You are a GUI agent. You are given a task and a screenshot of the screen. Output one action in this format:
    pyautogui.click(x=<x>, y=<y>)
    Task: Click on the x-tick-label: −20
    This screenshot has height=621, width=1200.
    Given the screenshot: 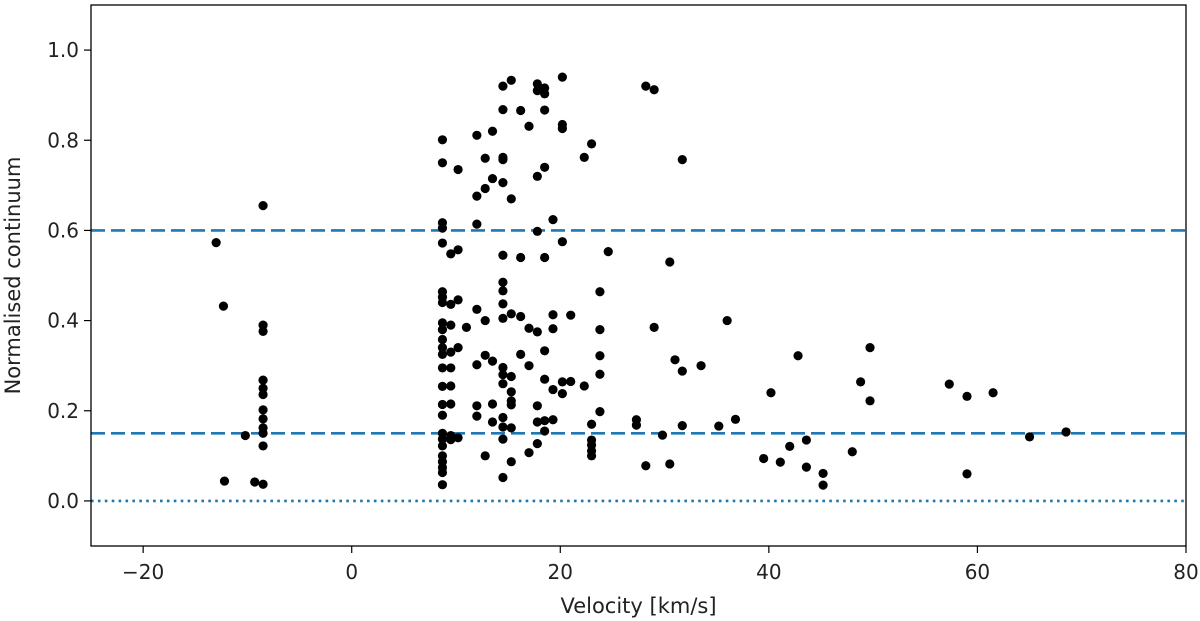 What is the action you would take?
    pyautogui.click(x=143, y=572)
    